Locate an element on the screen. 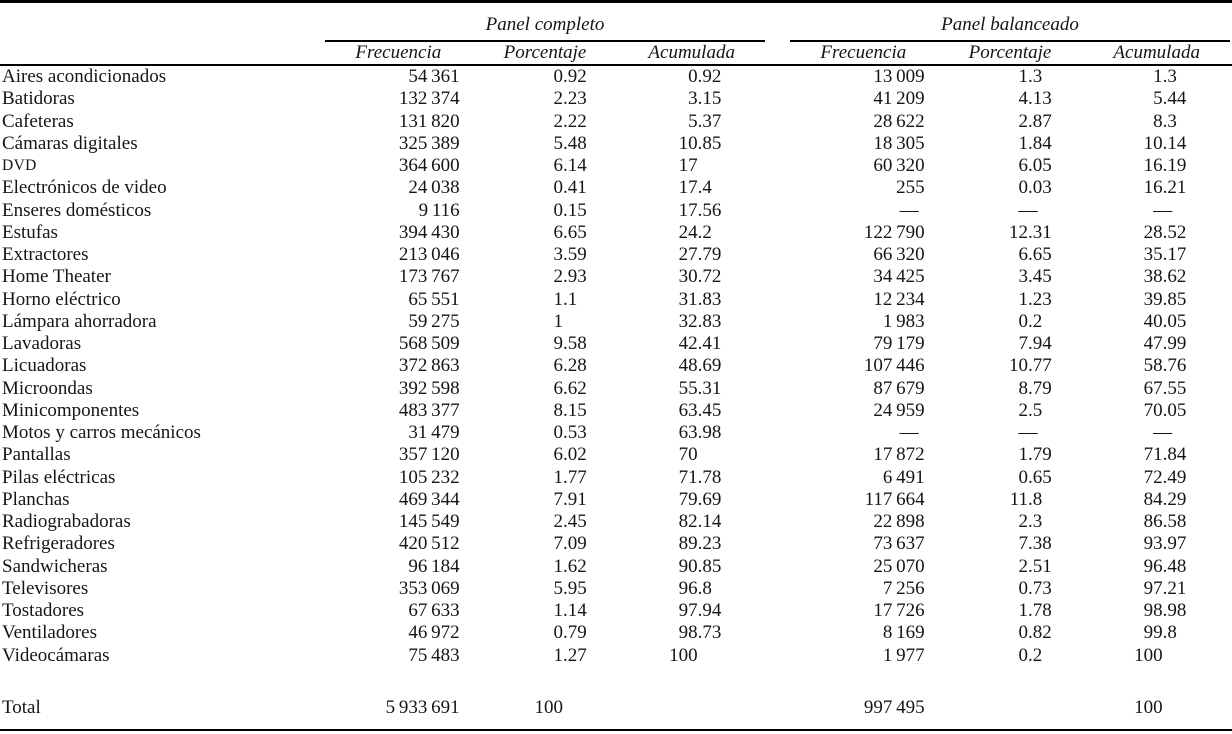 The width and height of the screenshot is (1232, 734). integer-part: 30 is located at coordinates (688, 277).